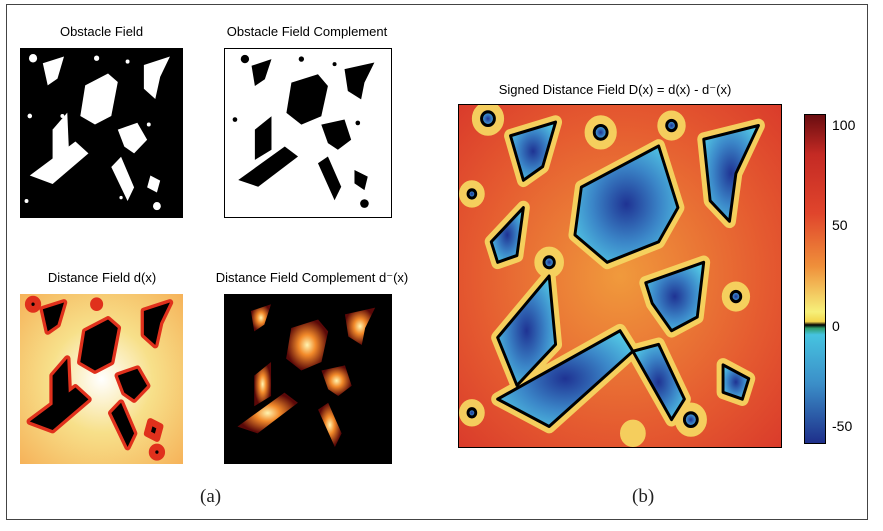  Describe the element at coordinates (102, 277) in the screenshot. I see `distance-field-title: Distance Field d(x)` at that location.